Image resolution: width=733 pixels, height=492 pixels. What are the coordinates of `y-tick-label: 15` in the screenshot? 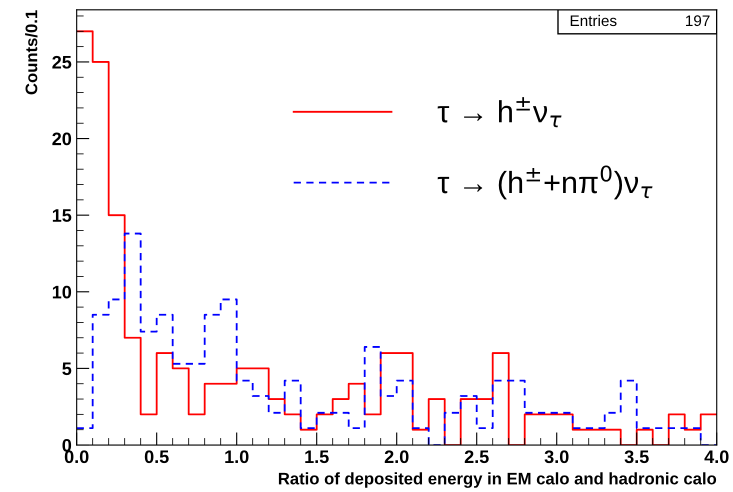 It's located at (62, 215).